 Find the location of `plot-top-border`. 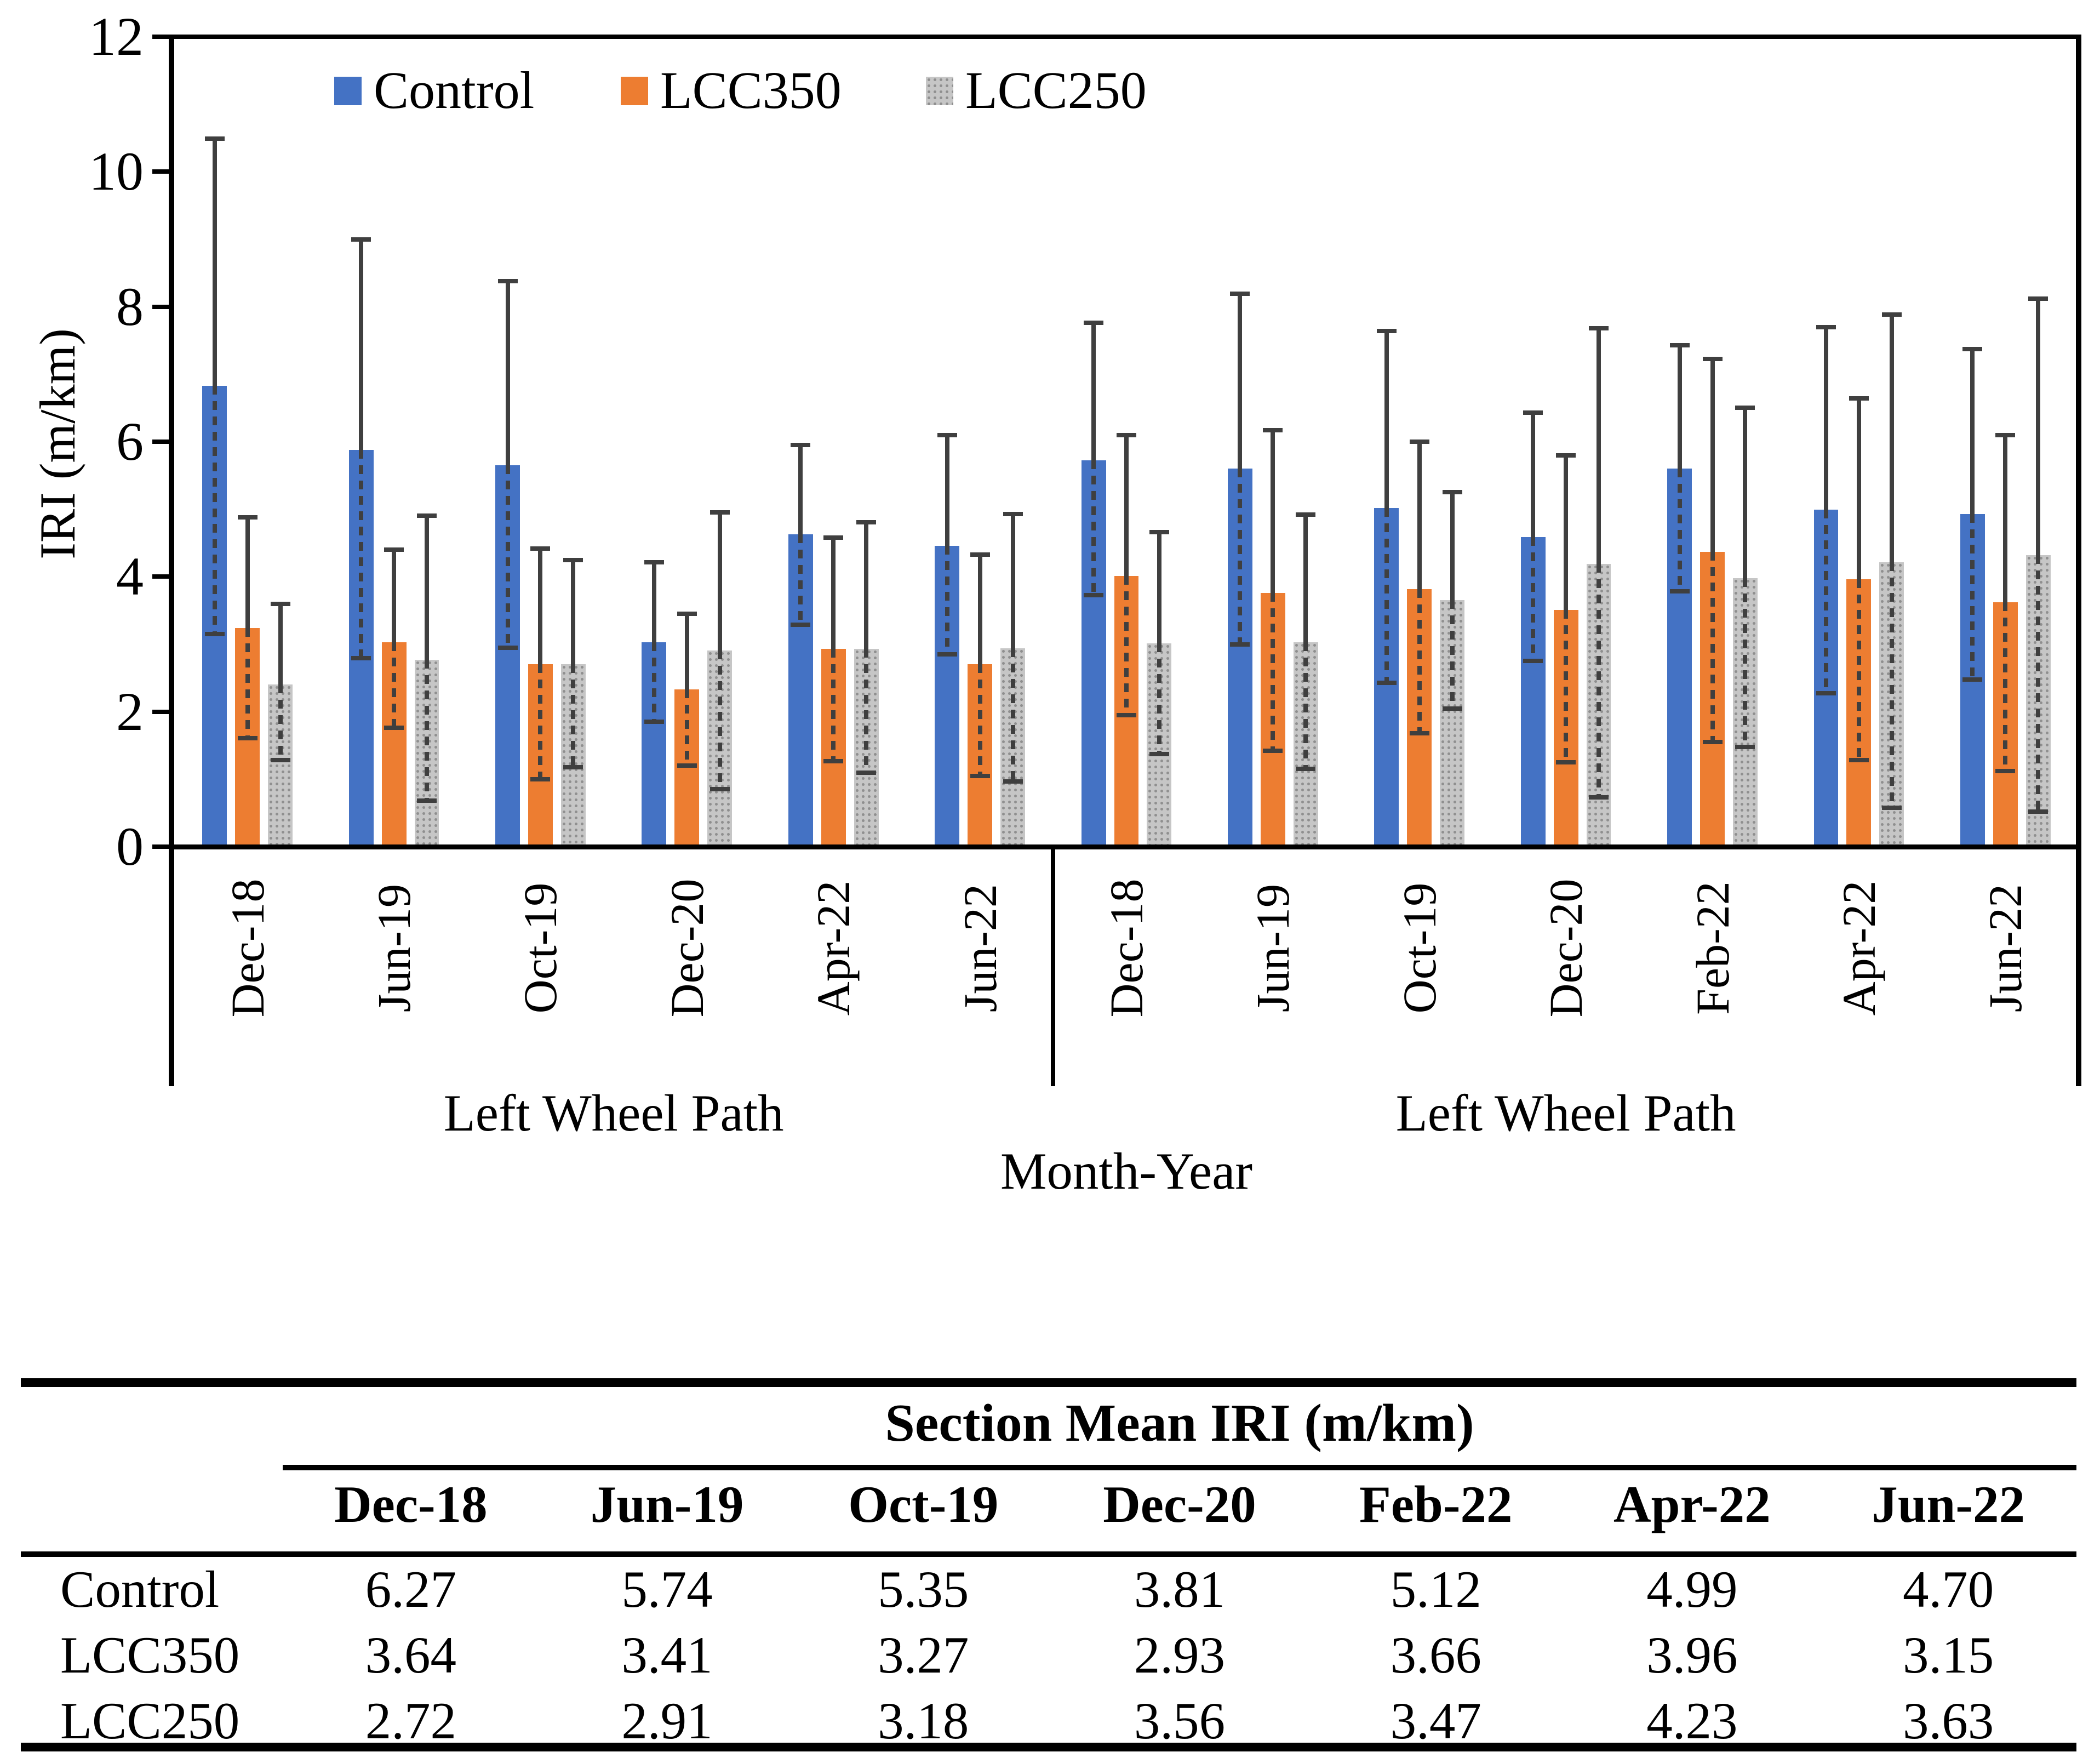

plot-top-border is located at coordinates (1125, 37).